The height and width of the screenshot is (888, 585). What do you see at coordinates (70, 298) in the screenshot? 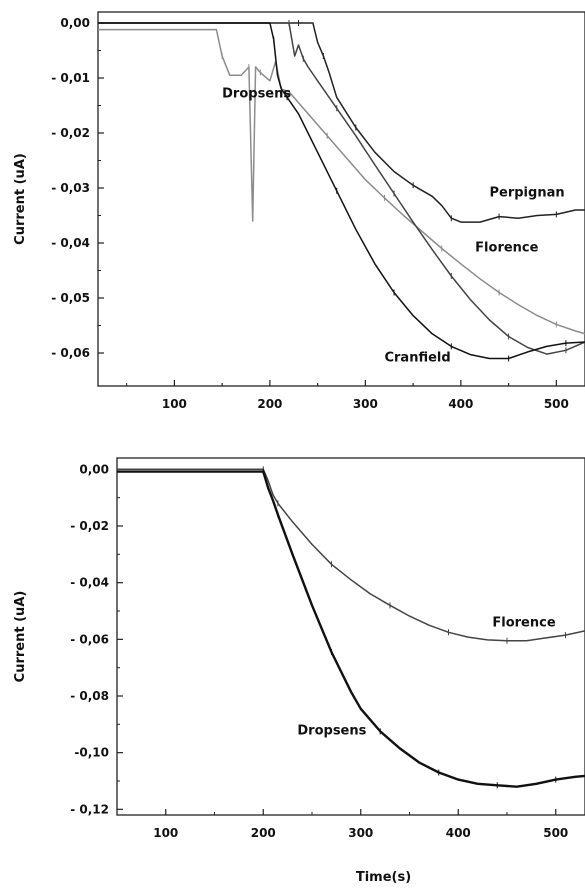
I see `y-tick-label: - 0,05` at bounding box center [70, 298].